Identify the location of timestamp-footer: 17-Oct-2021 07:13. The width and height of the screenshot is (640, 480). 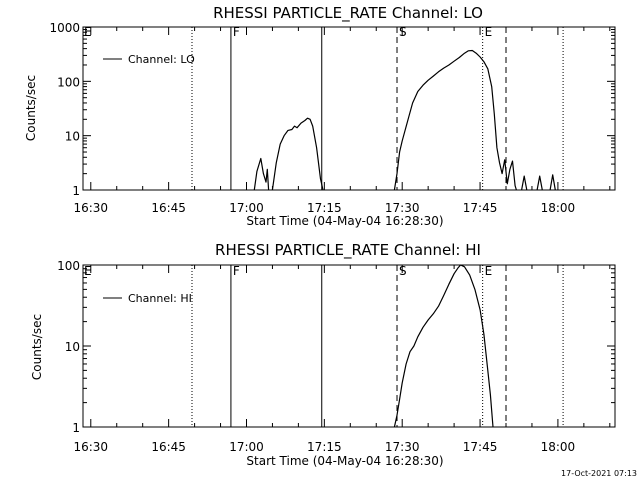
(599, 473).